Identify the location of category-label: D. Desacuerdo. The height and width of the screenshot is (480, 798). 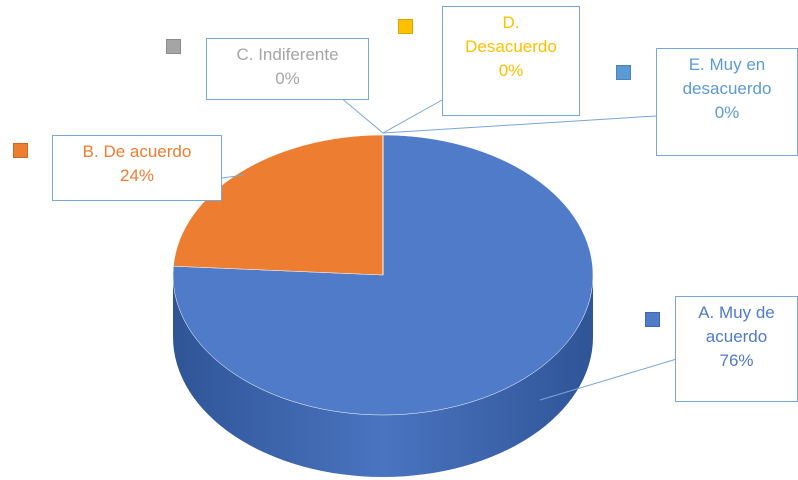
(511, 34).